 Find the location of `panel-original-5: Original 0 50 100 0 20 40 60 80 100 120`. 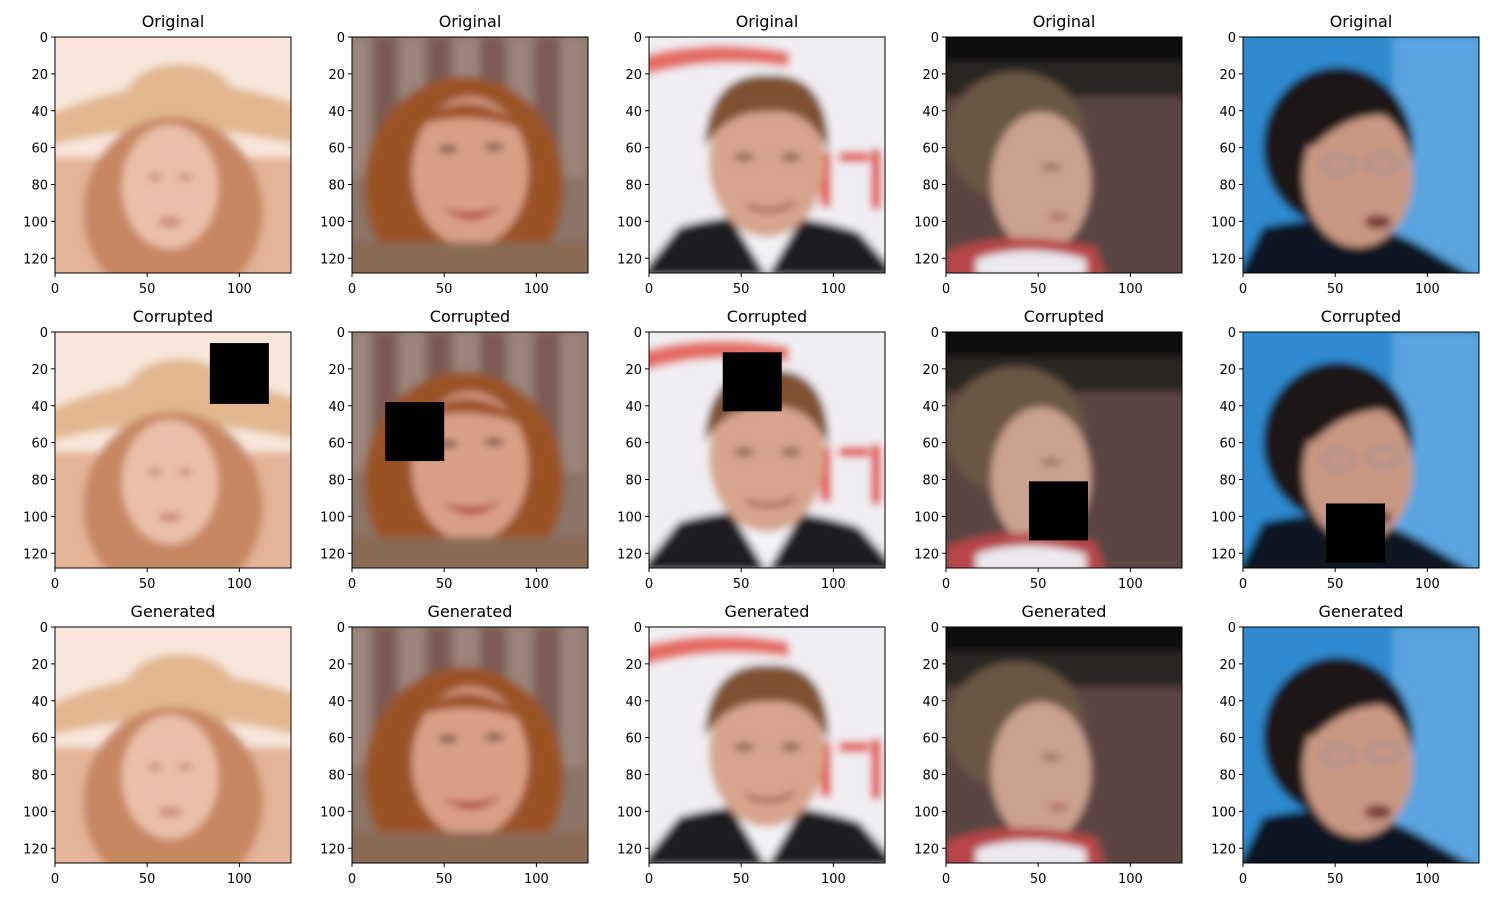

panel-original-5: Original 0 50 100 0 20 40 60 80 100 120 is located at coordinates (1345, 154).